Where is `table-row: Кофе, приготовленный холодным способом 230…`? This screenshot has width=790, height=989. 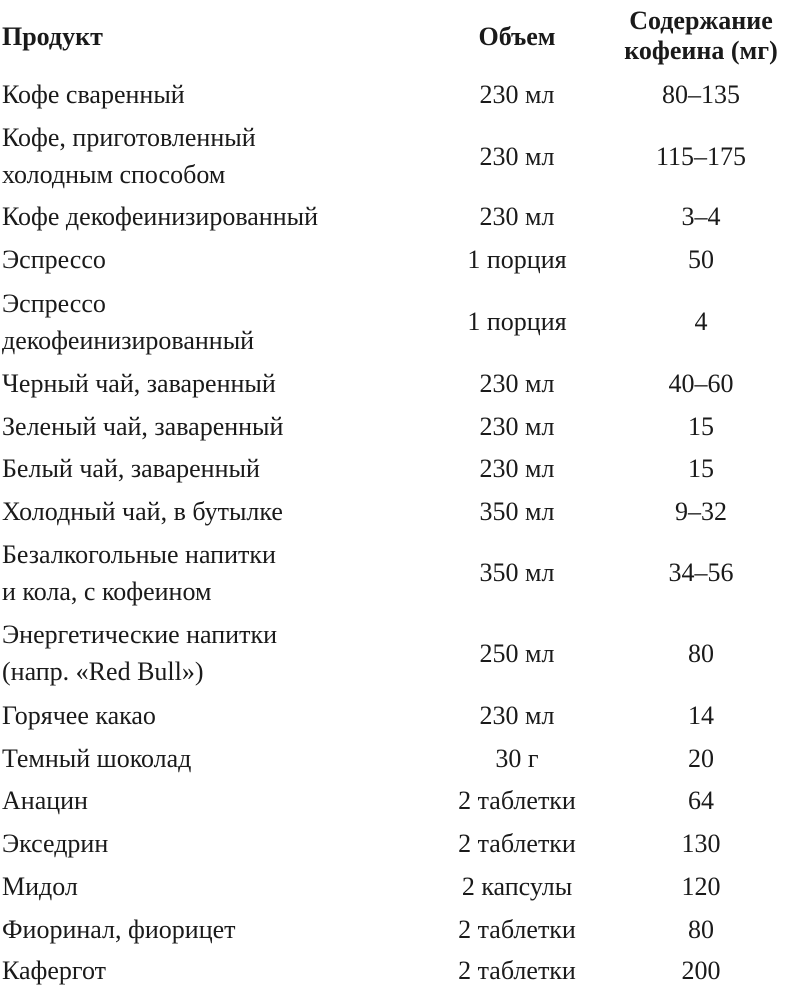 table-row: Кофе, приготовленный холодным способом 230… is located at coordinates (395, 156).